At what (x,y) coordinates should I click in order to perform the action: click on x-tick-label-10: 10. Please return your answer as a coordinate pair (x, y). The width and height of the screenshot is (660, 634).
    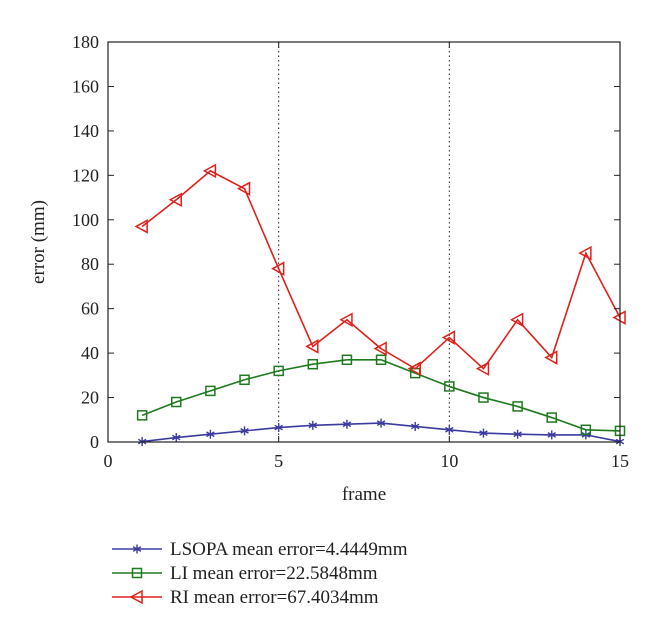
    Looking at the image, I should click on (449, 461).